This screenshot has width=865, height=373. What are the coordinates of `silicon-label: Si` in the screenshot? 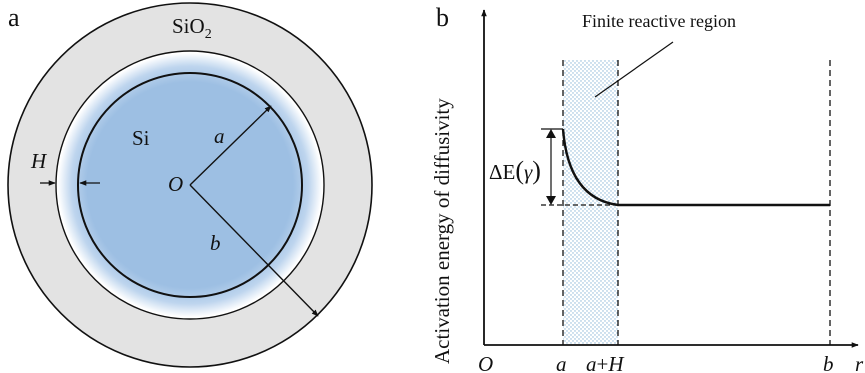 It's located at (141, 138).